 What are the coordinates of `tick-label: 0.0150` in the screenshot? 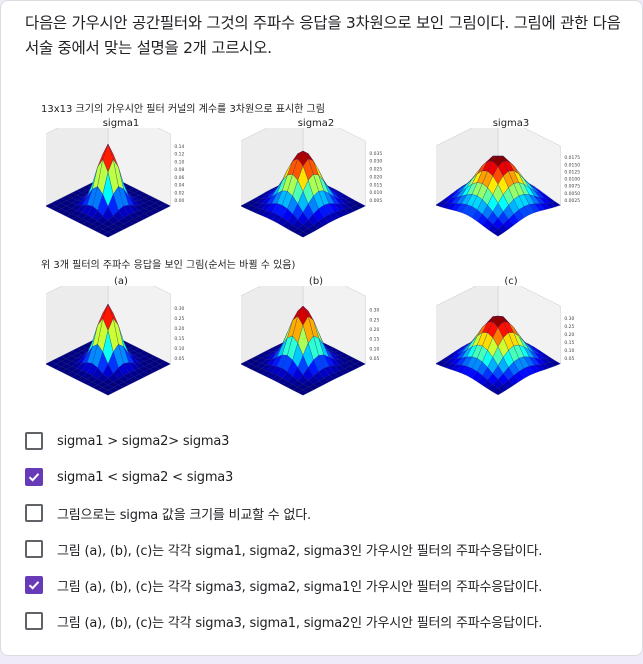 It's located at (572, 165).